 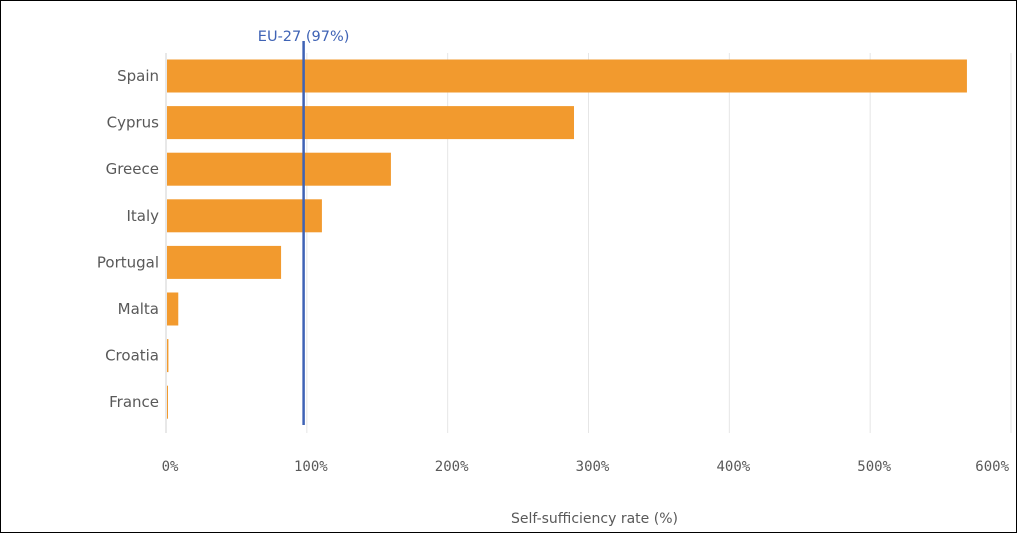 I want to click on reference-line-group: EU-27 (97%), so click(x=304, y=227).